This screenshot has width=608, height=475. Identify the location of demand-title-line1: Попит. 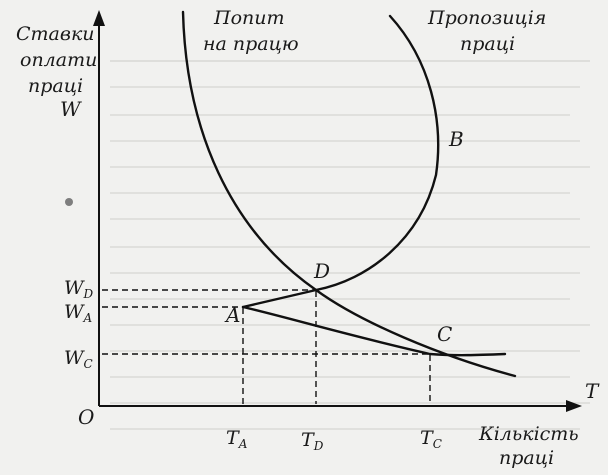
(249, 18).